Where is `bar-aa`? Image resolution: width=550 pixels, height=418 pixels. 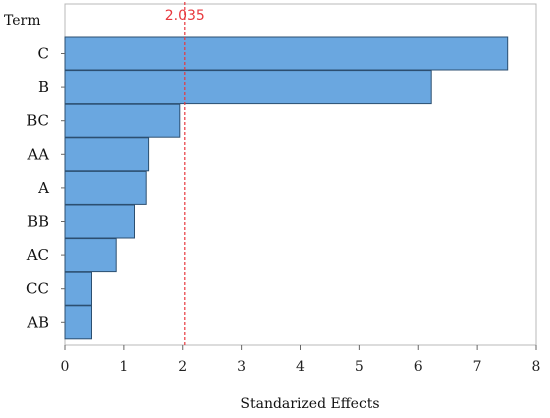 bar-aa is located at coordinates (107, 154).